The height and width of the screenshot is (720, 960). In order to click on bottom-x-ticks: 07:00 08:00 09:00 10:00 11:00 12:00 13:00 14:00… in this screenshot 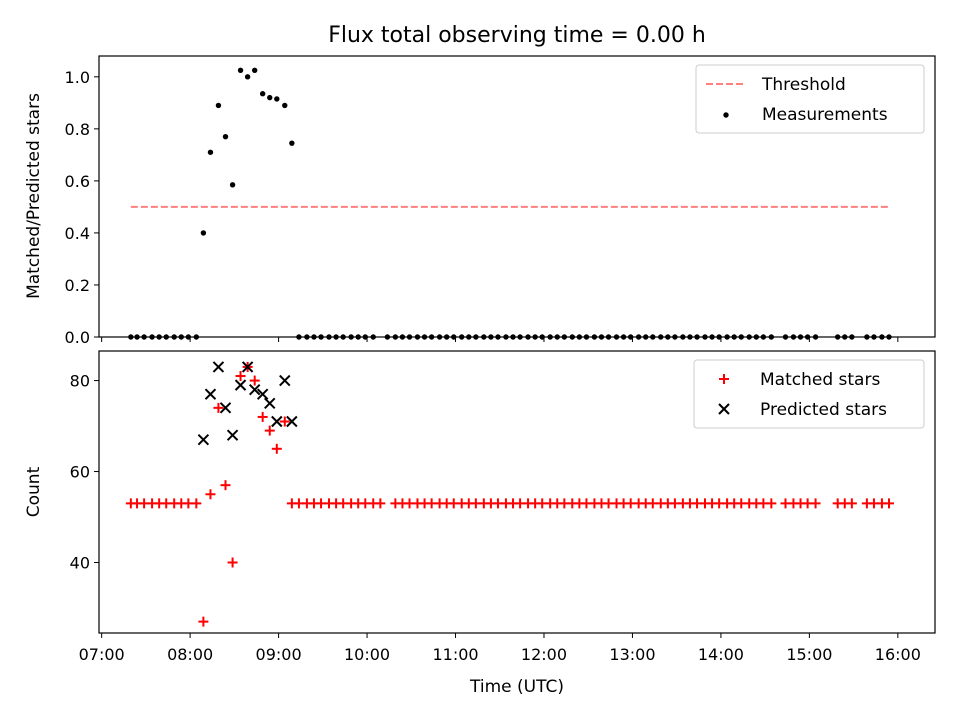, I will do `click(500, 648)`.